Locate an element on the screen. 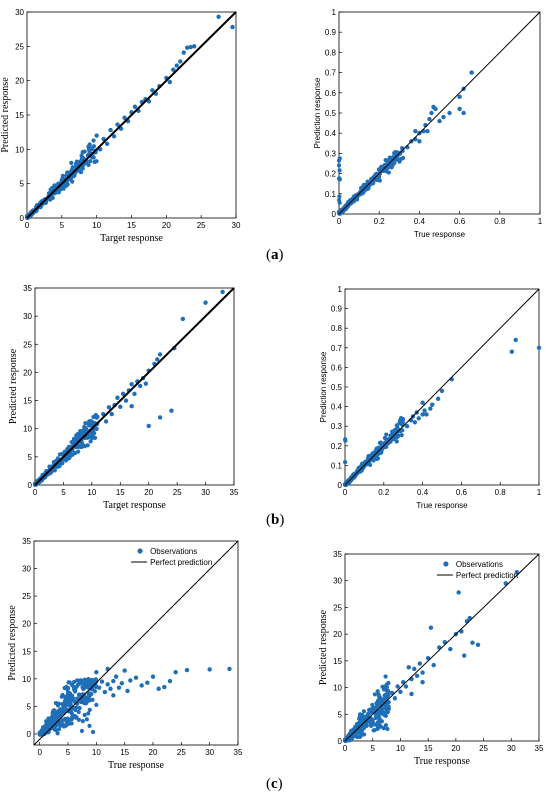 This screenshot has height=803, width=550. y-tick-label: 25 is located at coordinates (337, 607).